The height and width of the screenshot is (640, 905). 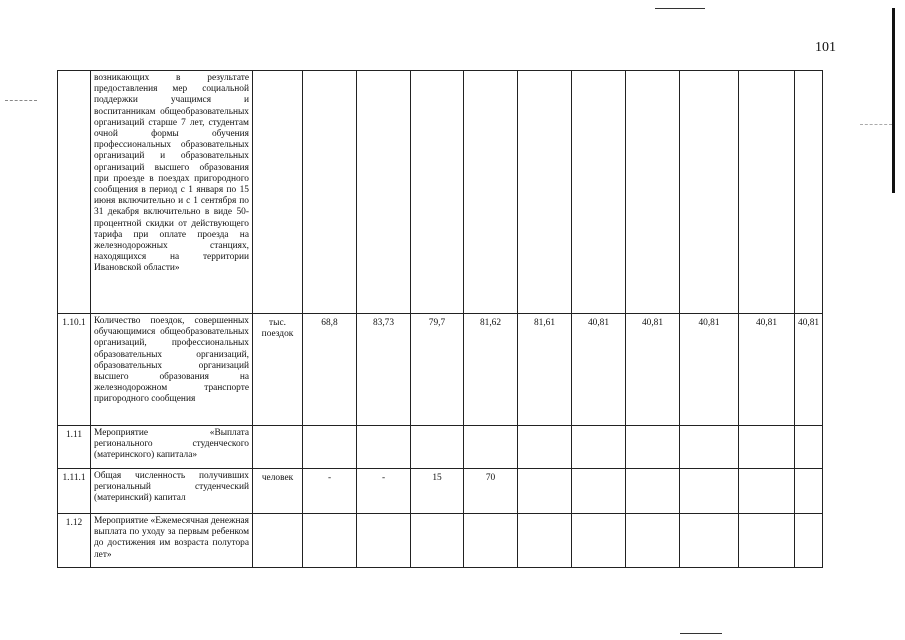 I want to click on page-number: 101, so click(x=825, y=47).